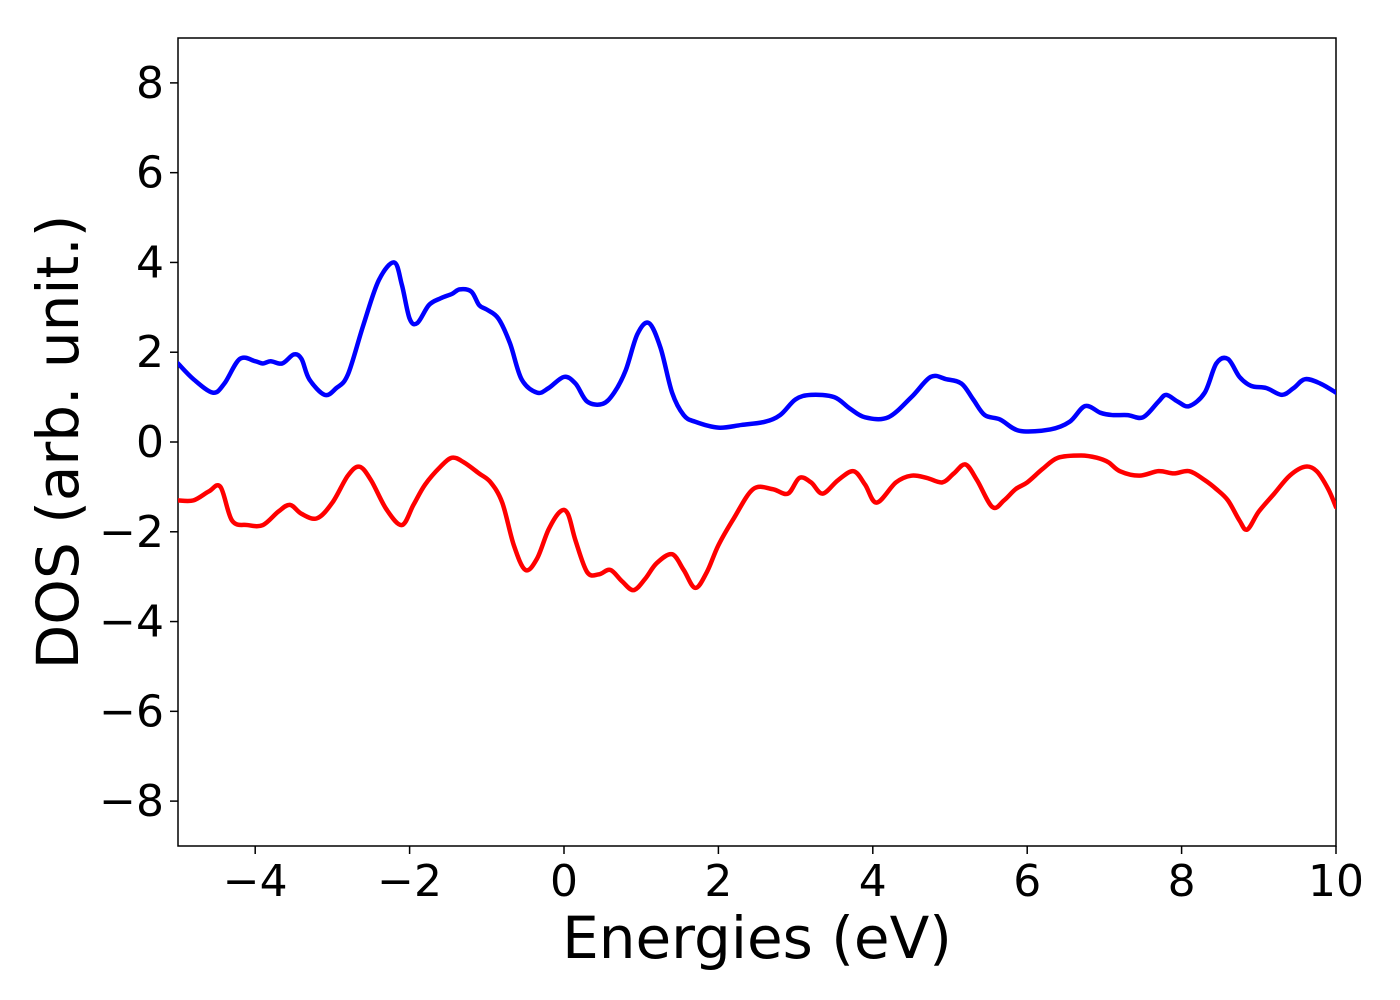  I want to click on y-tick-label: −6, so click(131, 711).